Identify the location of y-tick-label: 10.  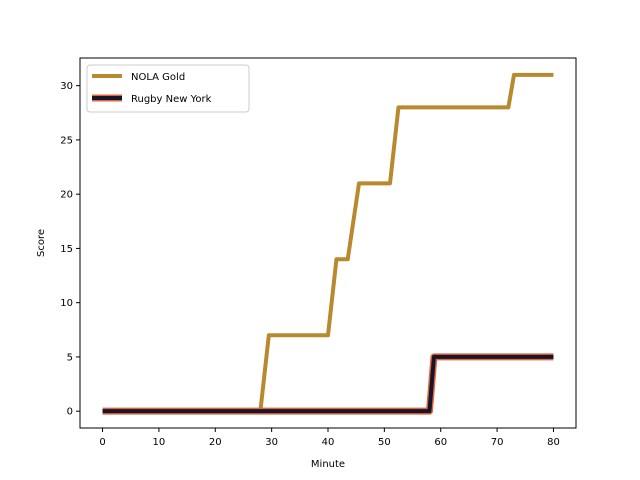
(66, 303).